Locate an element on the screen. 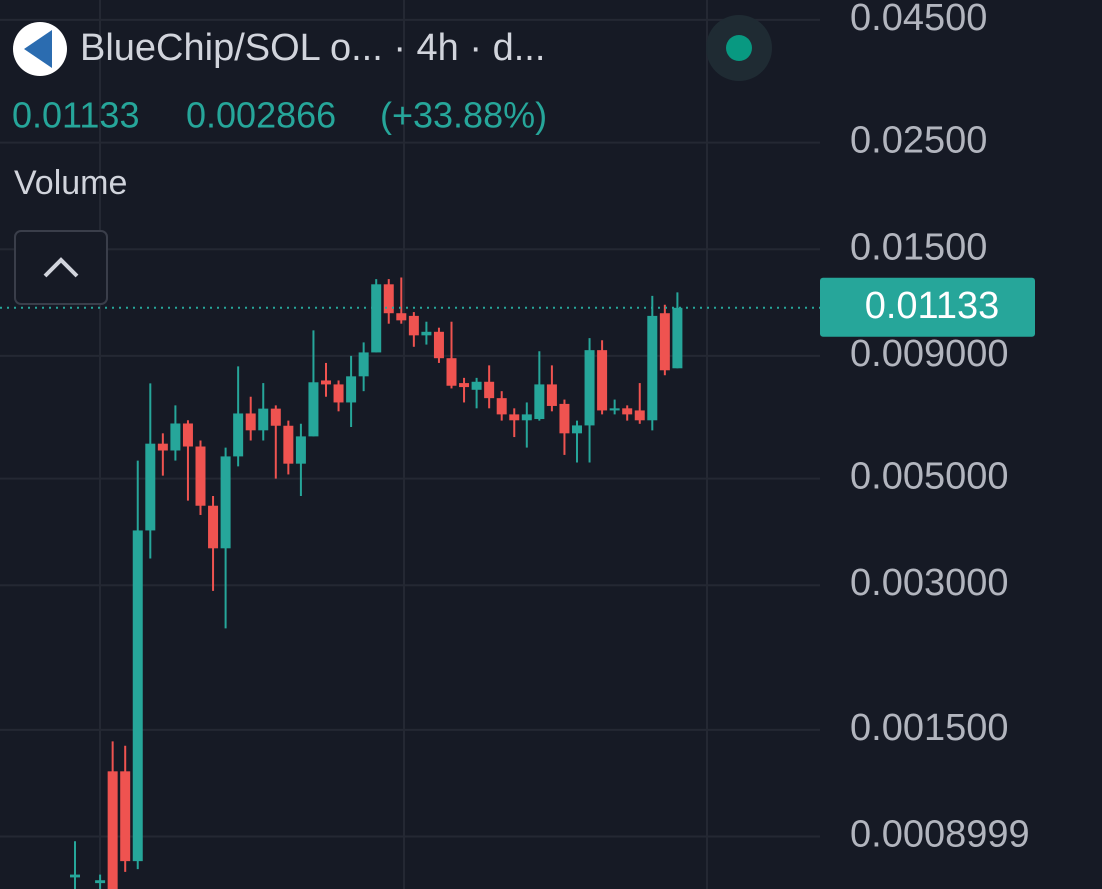 The height and width of the screenshot is (889, 1102). last-price: 0.01133 is located at coordinates (75, 115).